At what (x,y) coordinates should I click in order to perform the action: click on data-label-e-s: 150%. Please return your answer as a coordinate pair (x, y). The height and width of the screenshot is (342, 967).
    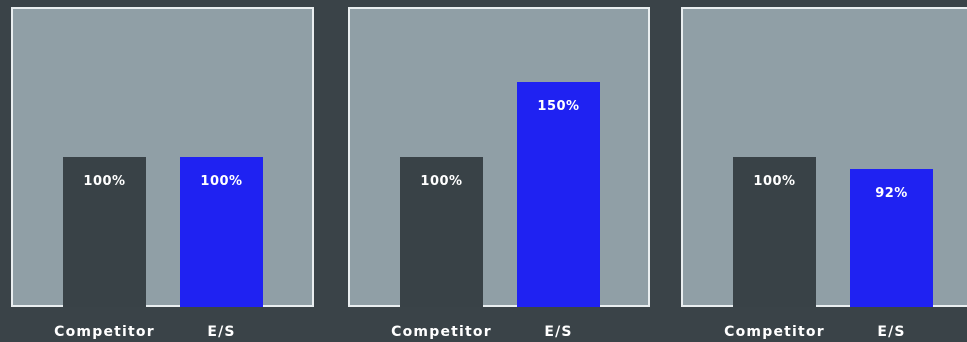
    Looking at the image, I should click on (558, 106).